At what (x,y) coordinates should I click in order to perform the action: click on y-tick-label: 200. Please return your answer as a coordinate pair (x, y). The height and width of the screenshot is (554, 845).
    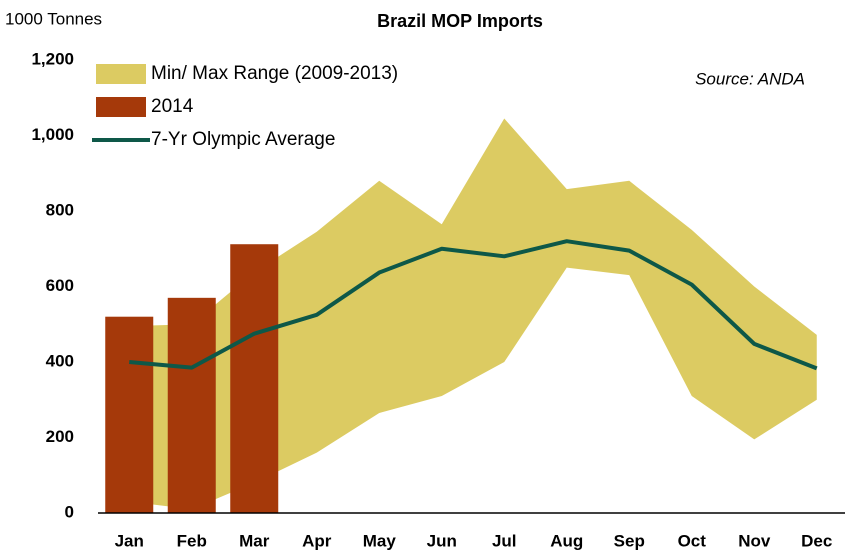
    Looking at the image, I should click on (60, 436).